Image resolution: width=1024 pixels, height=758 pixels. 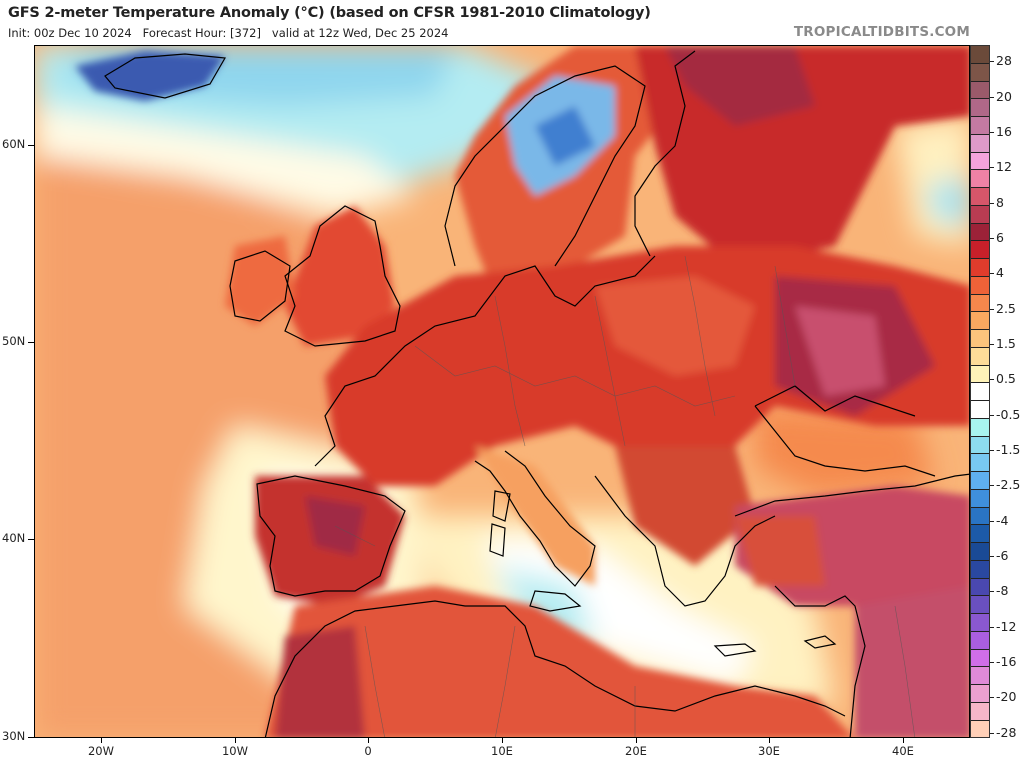 What do you see at coordinates (881, 32) in the screenshot?
I see `watermark: TROPICALTIDBITS.COM` at bounding box center [881, 32].